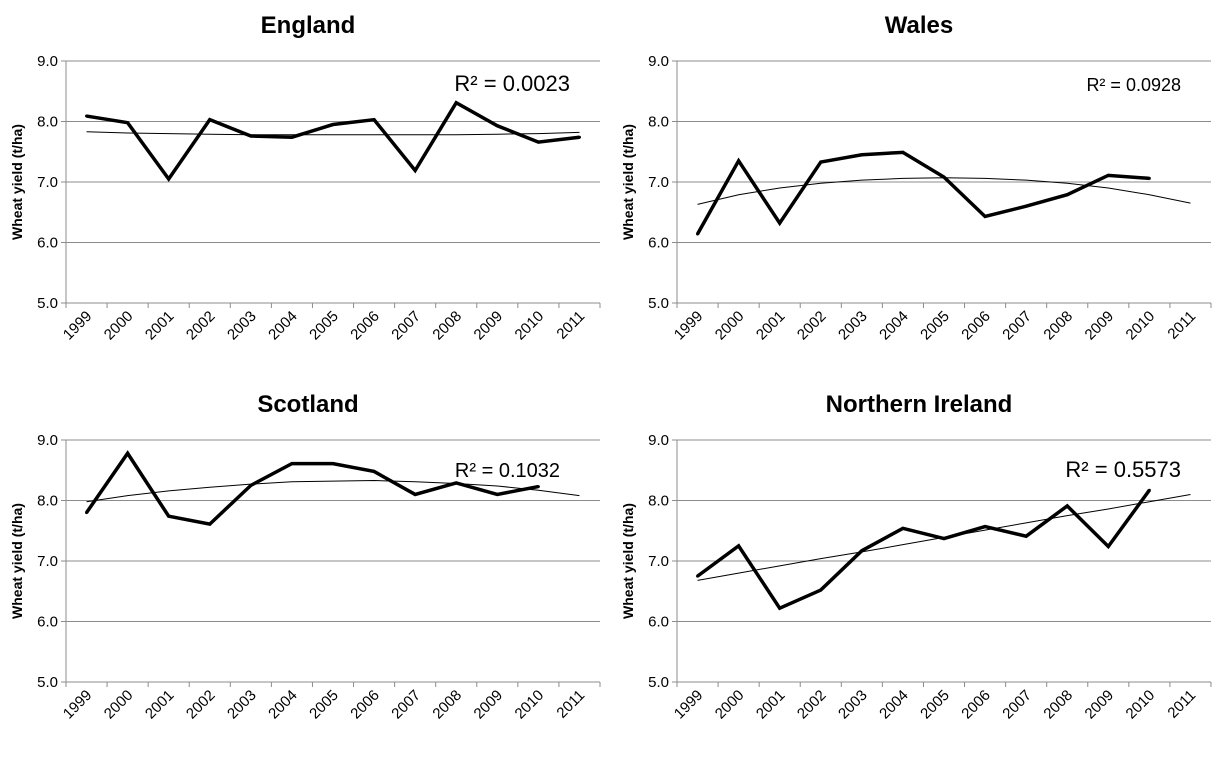  What do you see at coordinates (894, 326) in the screenshot?
I see `wales-x-tick-label: 2004` at bounding box center [894, 326].